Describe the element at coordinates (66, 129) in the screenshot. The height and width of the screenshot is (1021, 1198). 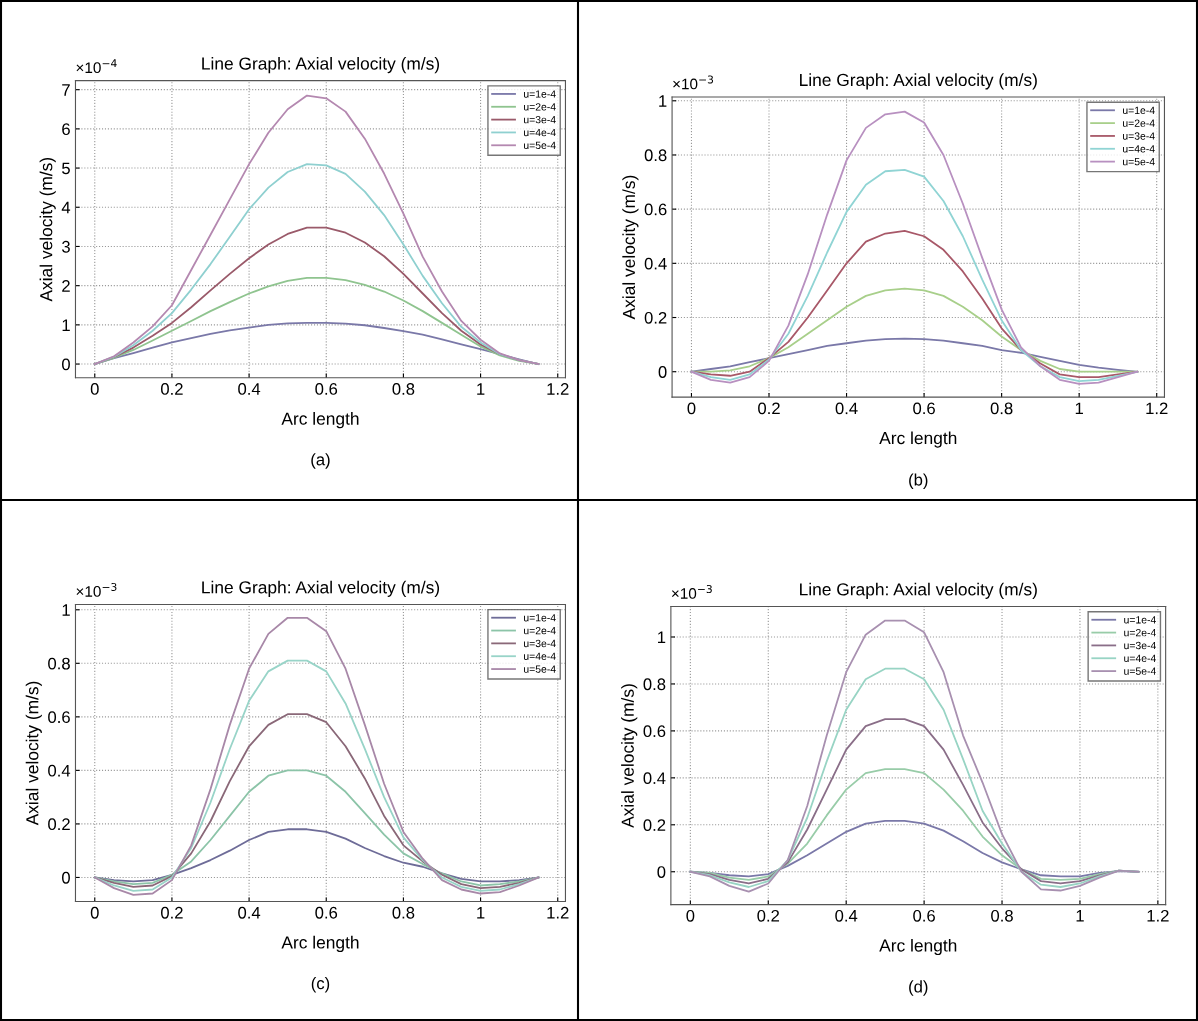
I see `y-tick-label: 6` at that location.